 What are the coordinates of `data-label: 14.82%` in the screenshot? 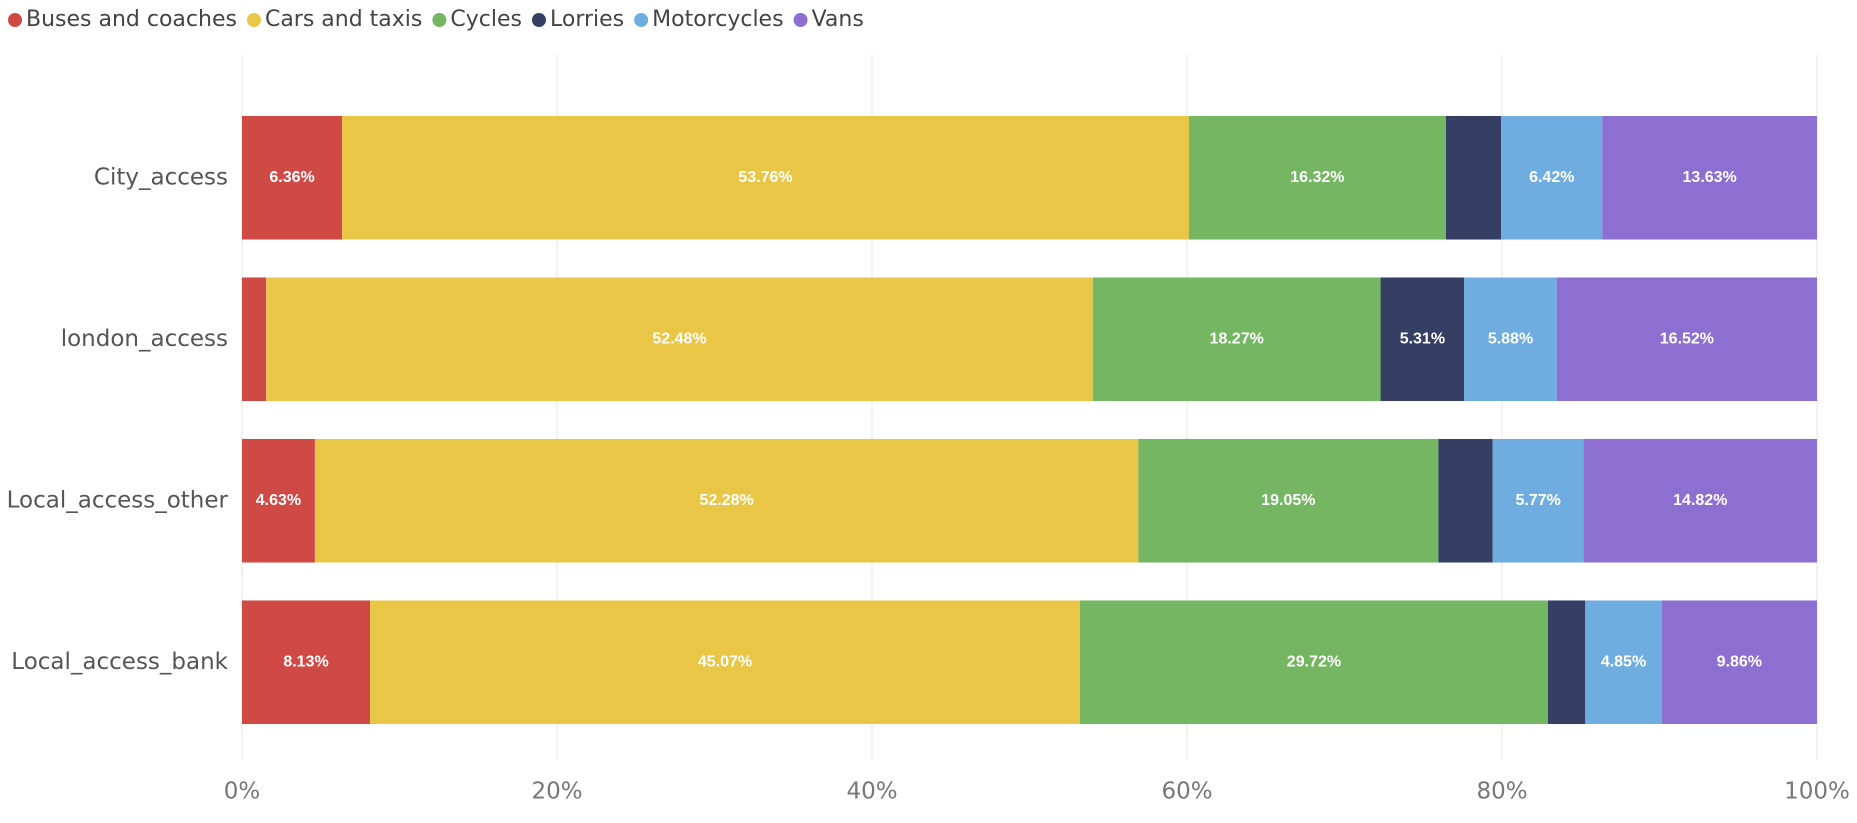 It's located at (1700, 500).